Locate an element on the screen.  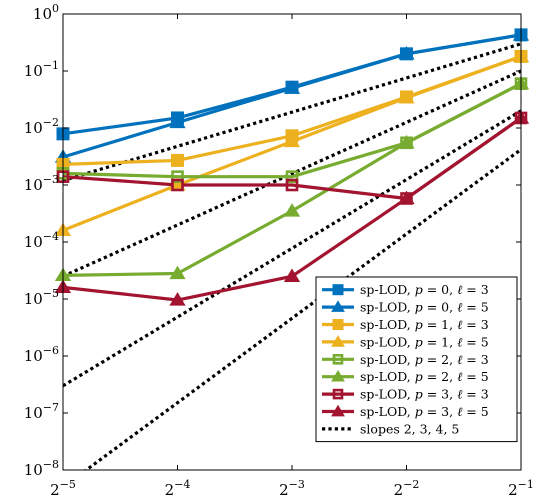
y-tick-label: 10⁻⁵ is located at coordinates (41, 297).